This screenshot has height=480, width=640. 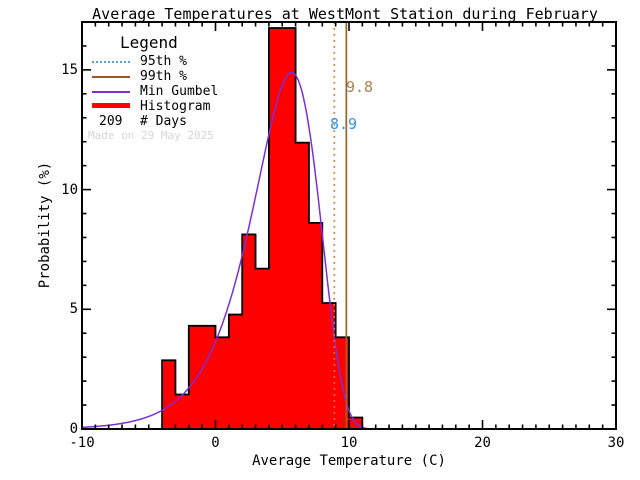 I want to click on x-axis-title: Average Temperature (C), so click(x=349, y=461).